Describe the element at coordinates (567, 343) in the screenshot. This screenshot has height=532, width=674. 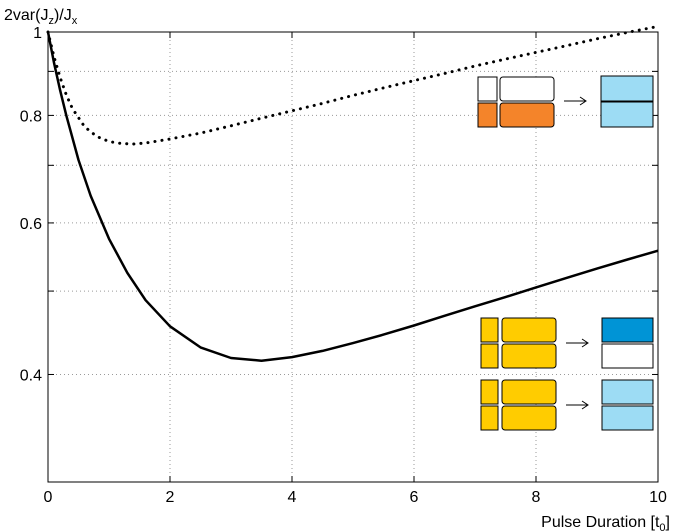
I see `inset-bottom-a` at that location.